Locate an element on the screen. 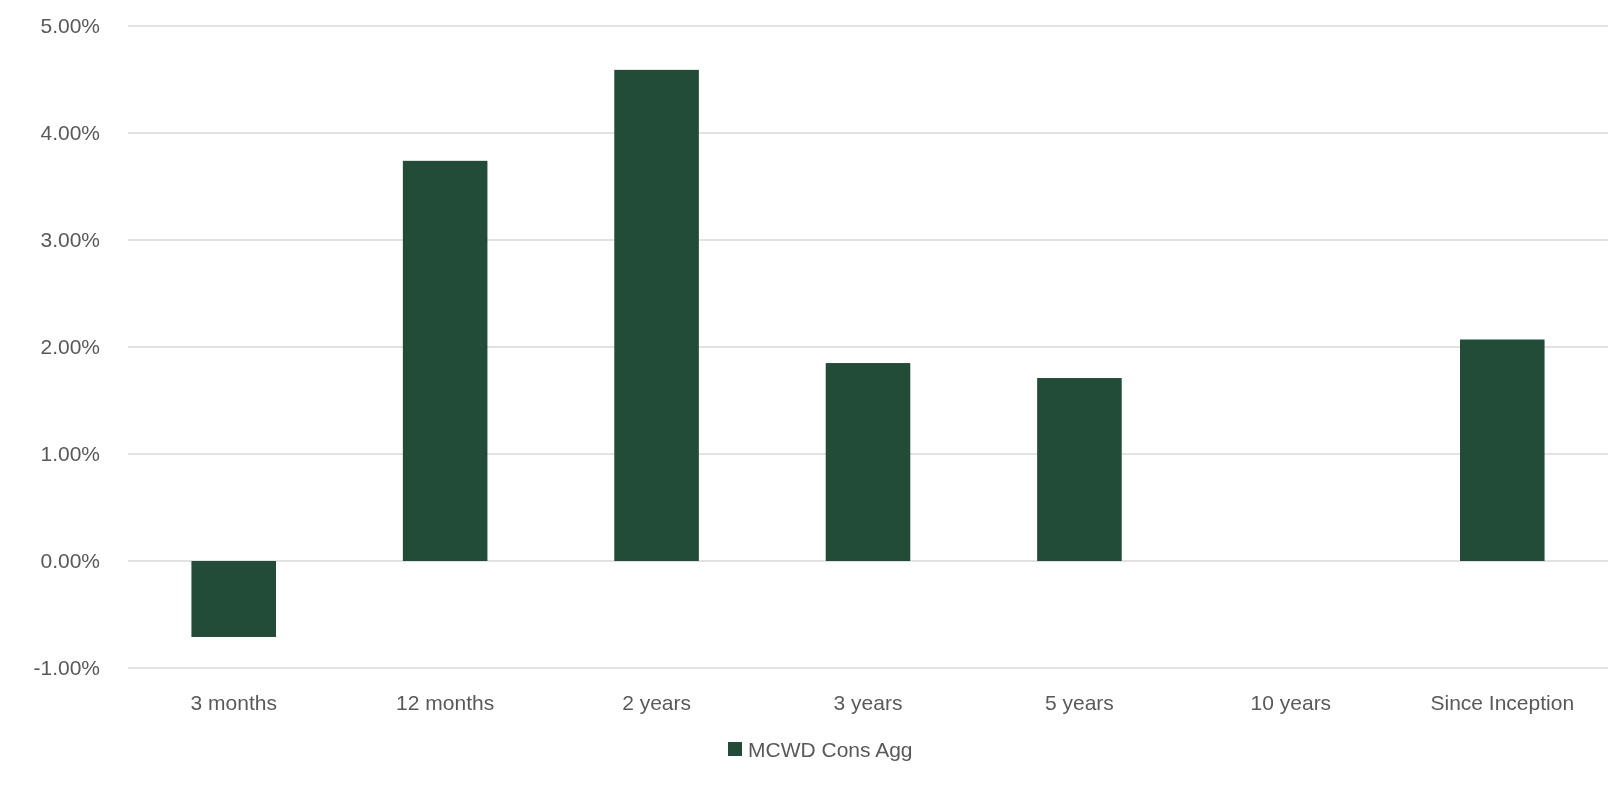 This screenshot has width=1616, height=786. x-tick-label: 2 years is located at coordinates (657, 702).